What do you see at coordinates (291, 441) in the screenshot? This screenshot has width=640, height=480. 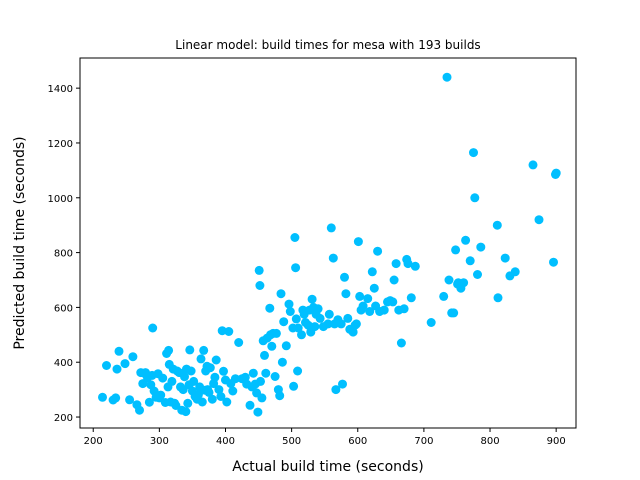 I see `x-tick-label: 500` at bounding box center [291, 441].